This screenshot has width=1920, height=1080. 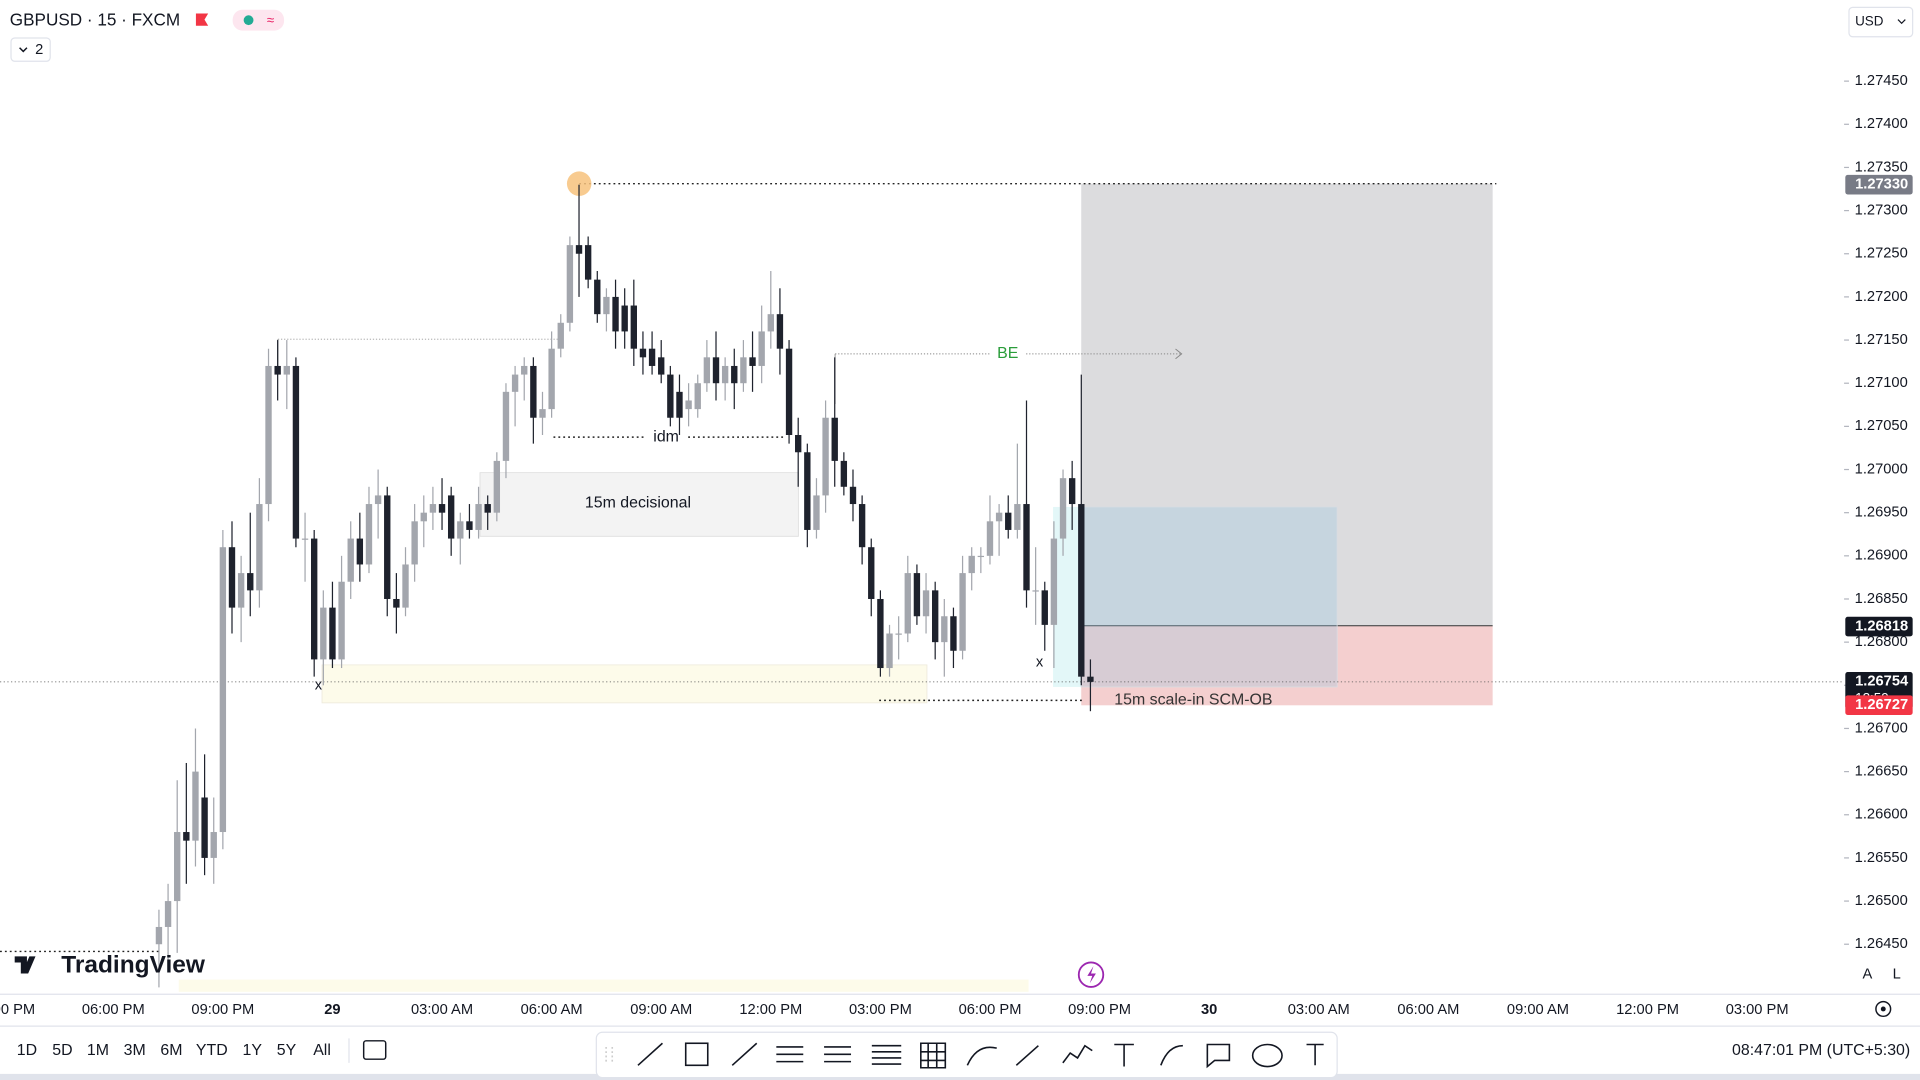 I want to click on price-tick-label: 1.27300, so click(x=1881, y=210).